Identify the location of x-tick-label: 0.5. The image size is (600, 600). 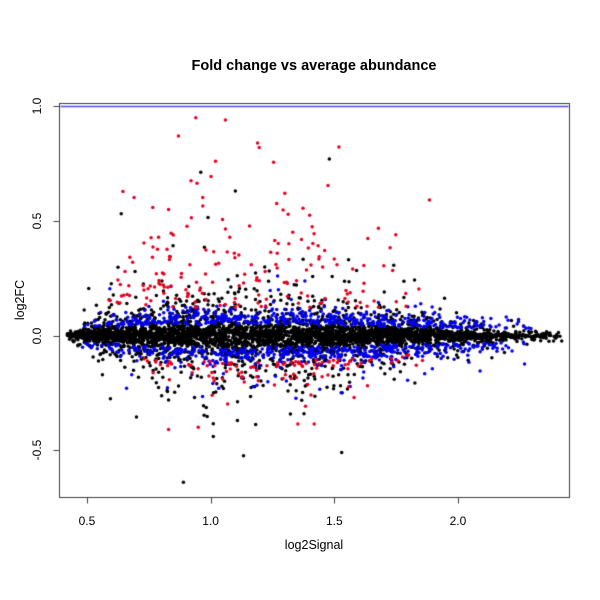
(87, 521).